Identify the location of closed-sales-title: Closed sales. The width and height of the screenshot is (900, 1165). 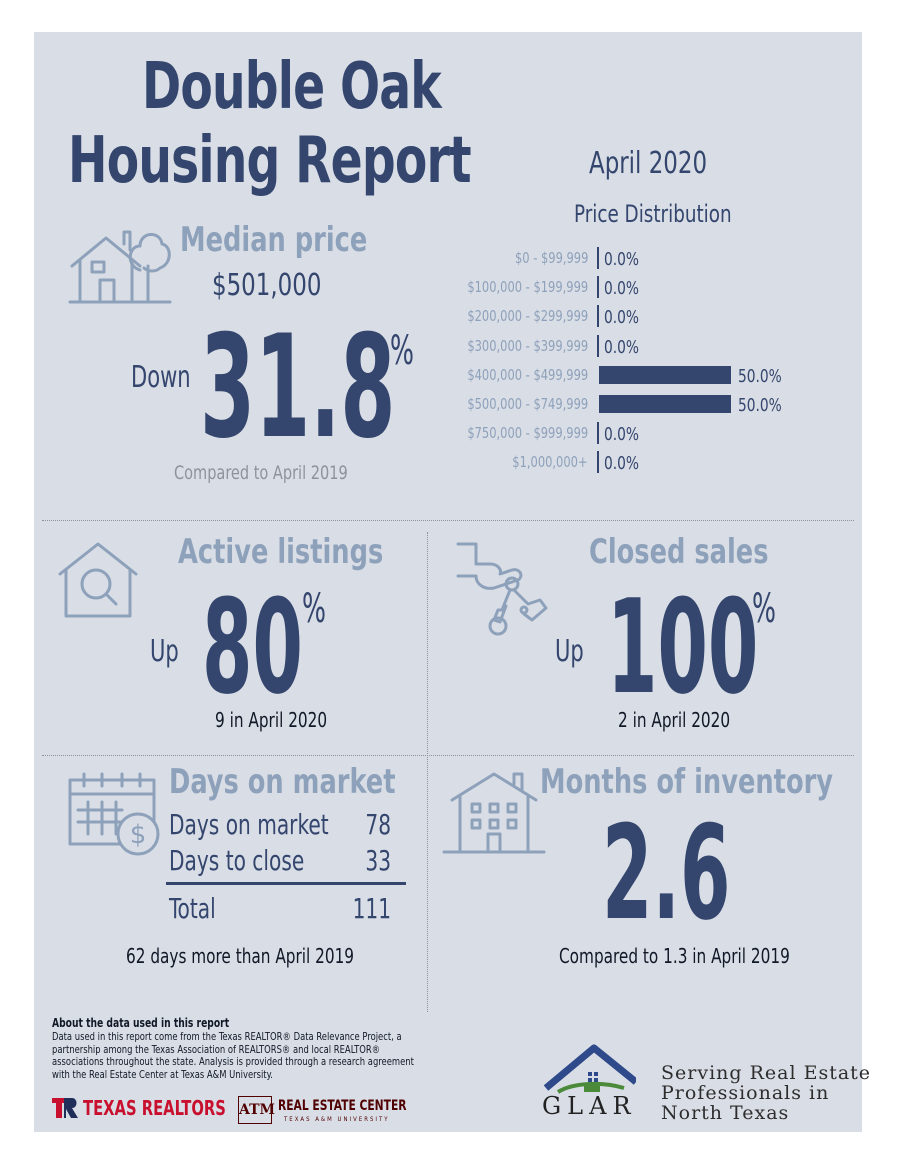
(679, 552).